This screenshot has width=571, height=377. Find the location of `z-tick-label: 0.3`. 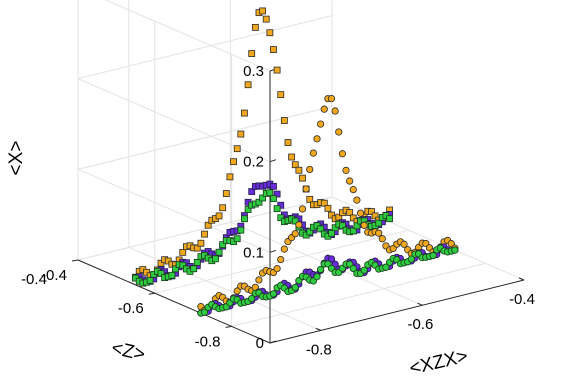

z-tick-label: 0.3 is located at coordinates (253, 71).